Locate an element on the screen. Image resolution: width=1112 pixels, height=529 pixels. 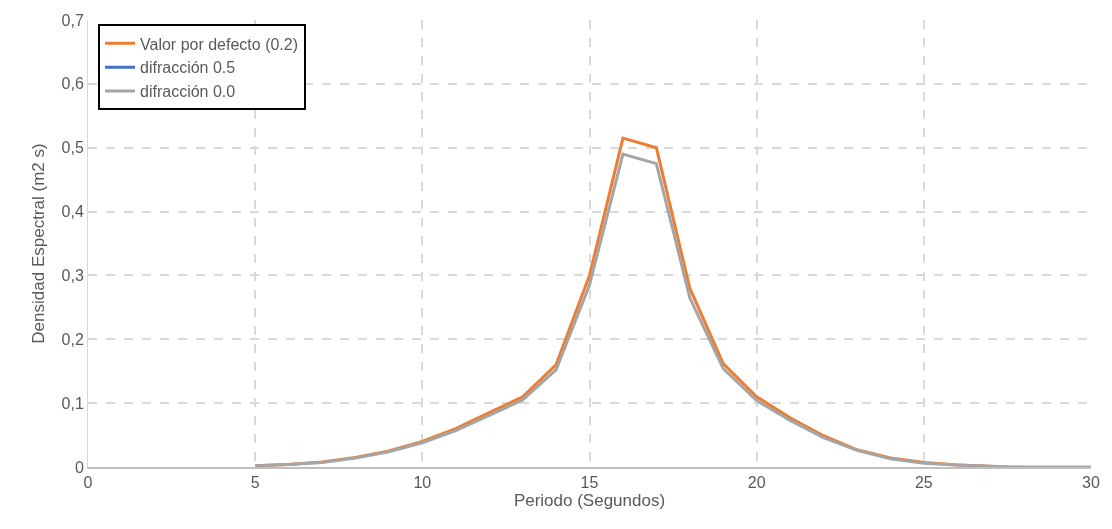
legend-label: difracción 0.5 is located at coordinates (188, 68).